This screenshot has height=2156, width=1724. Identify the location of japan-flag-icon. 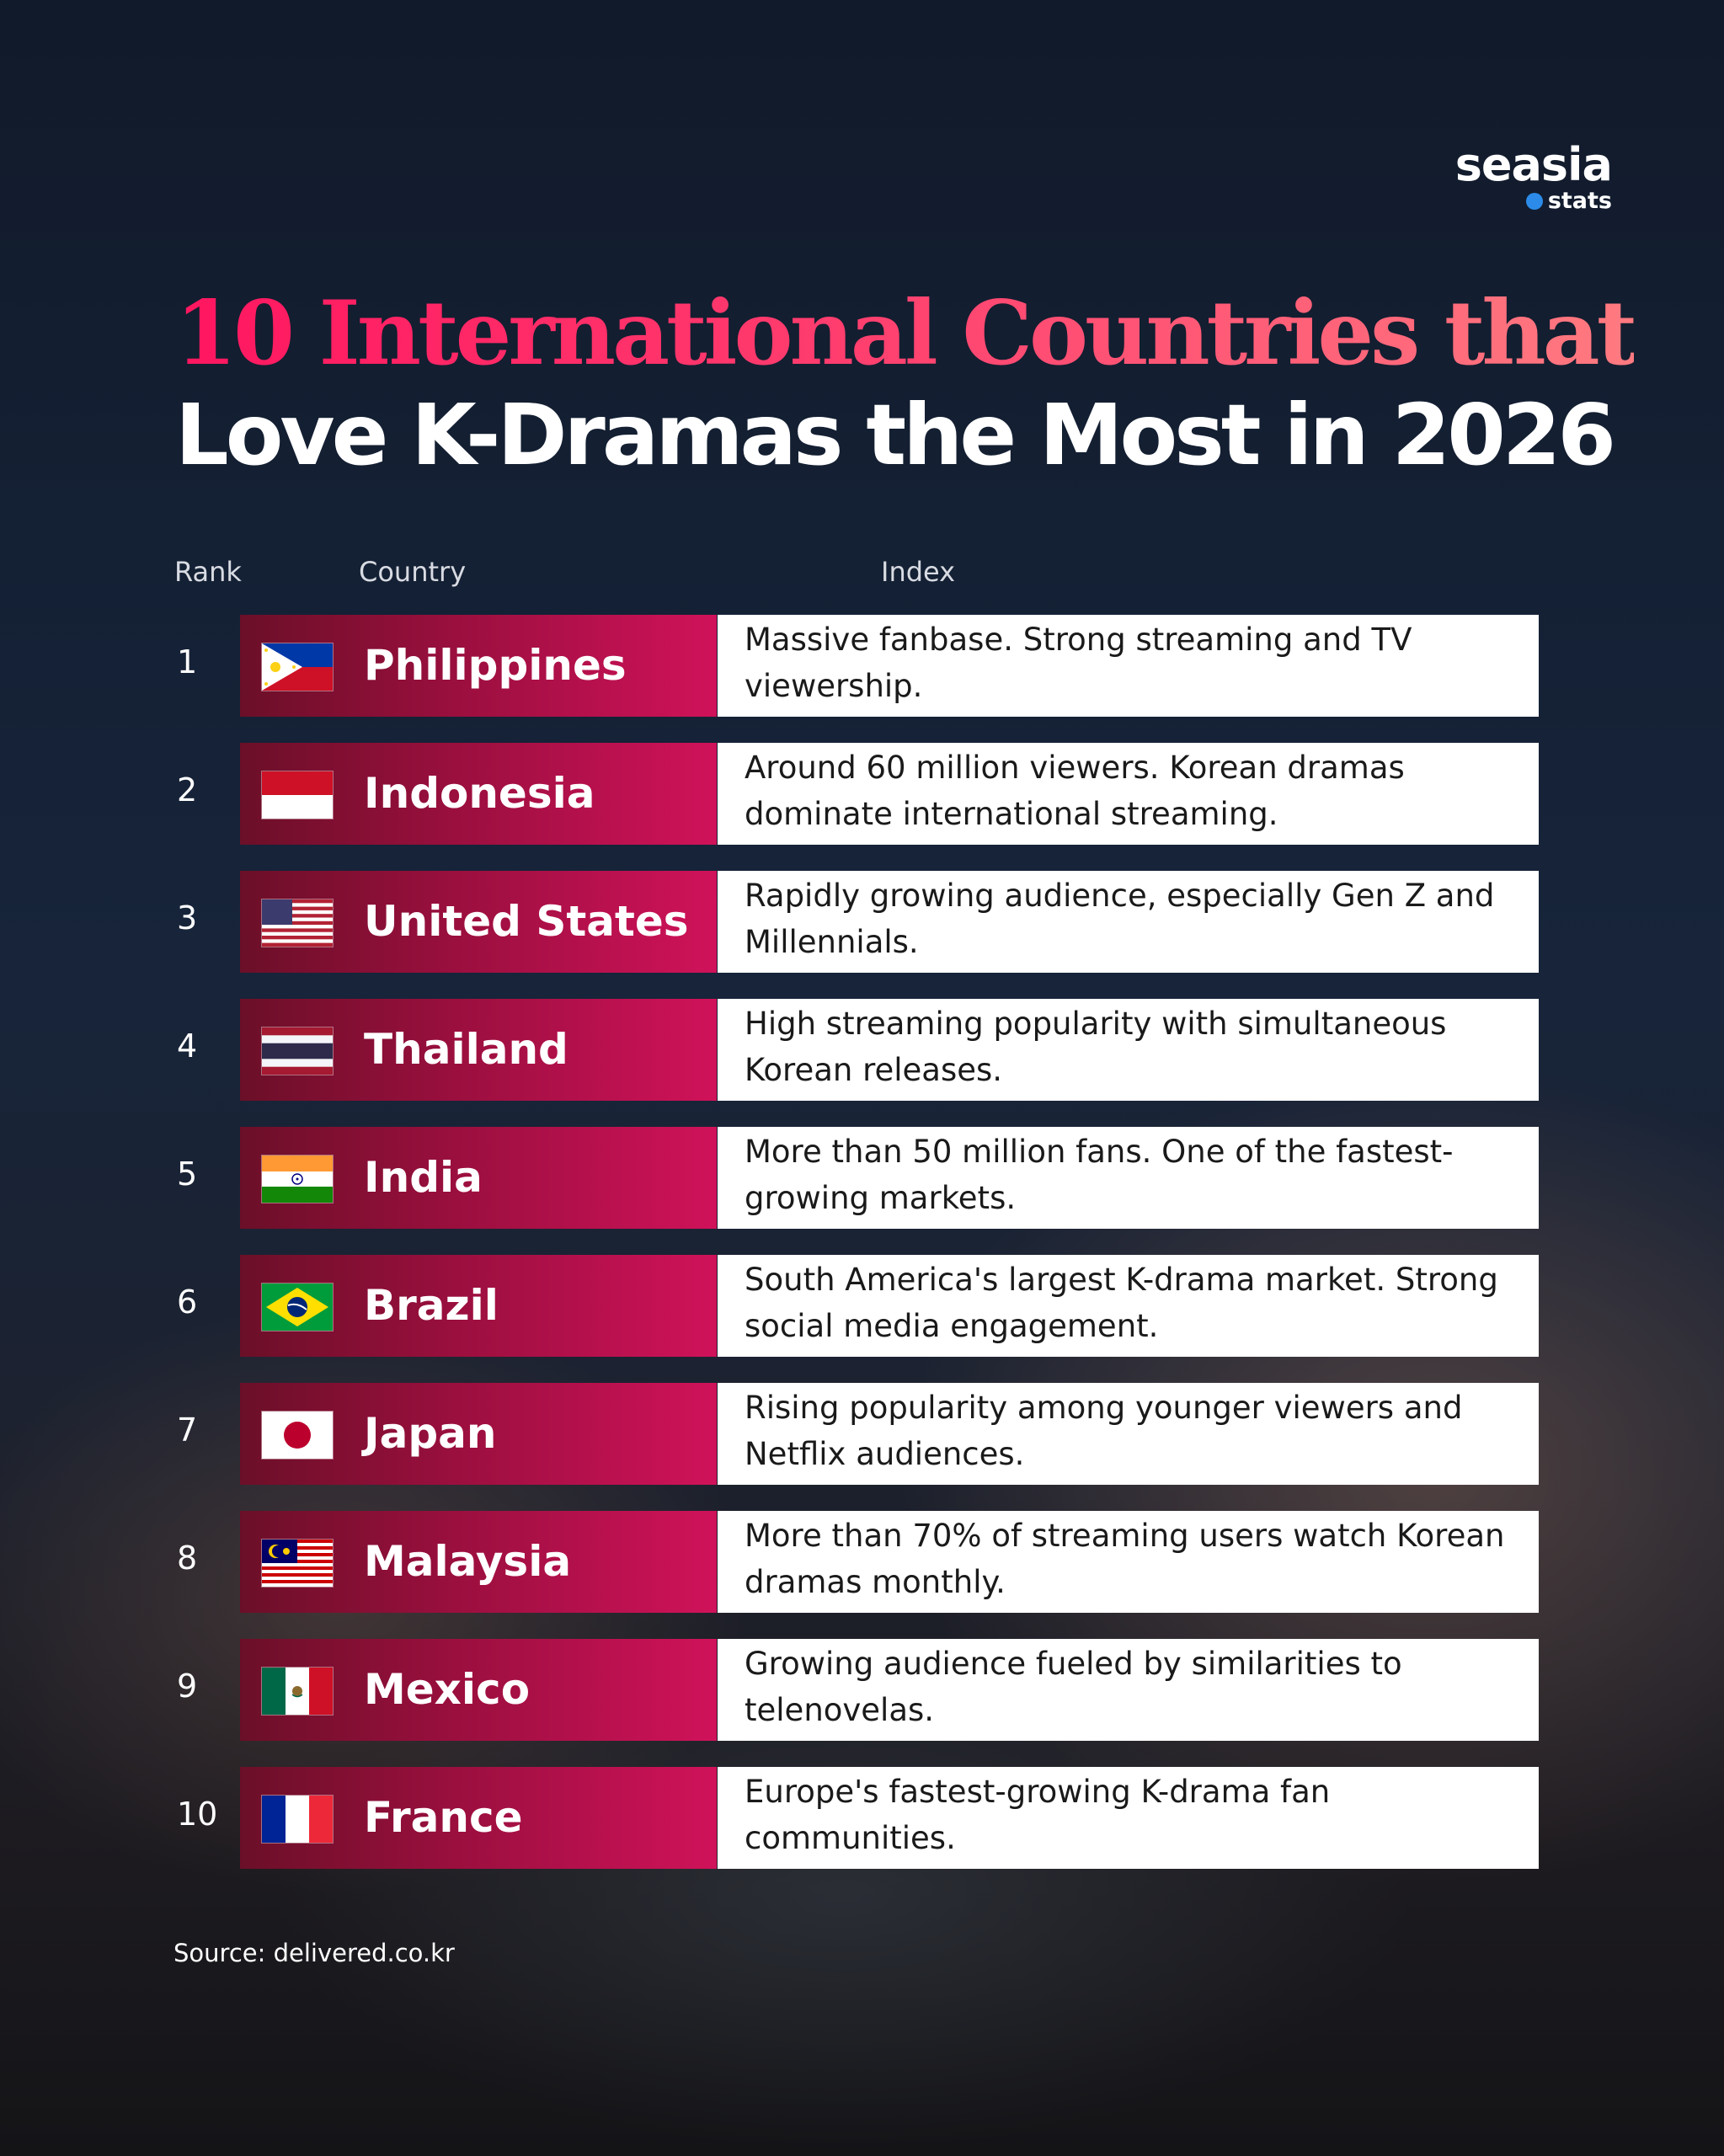
(297, 1435).